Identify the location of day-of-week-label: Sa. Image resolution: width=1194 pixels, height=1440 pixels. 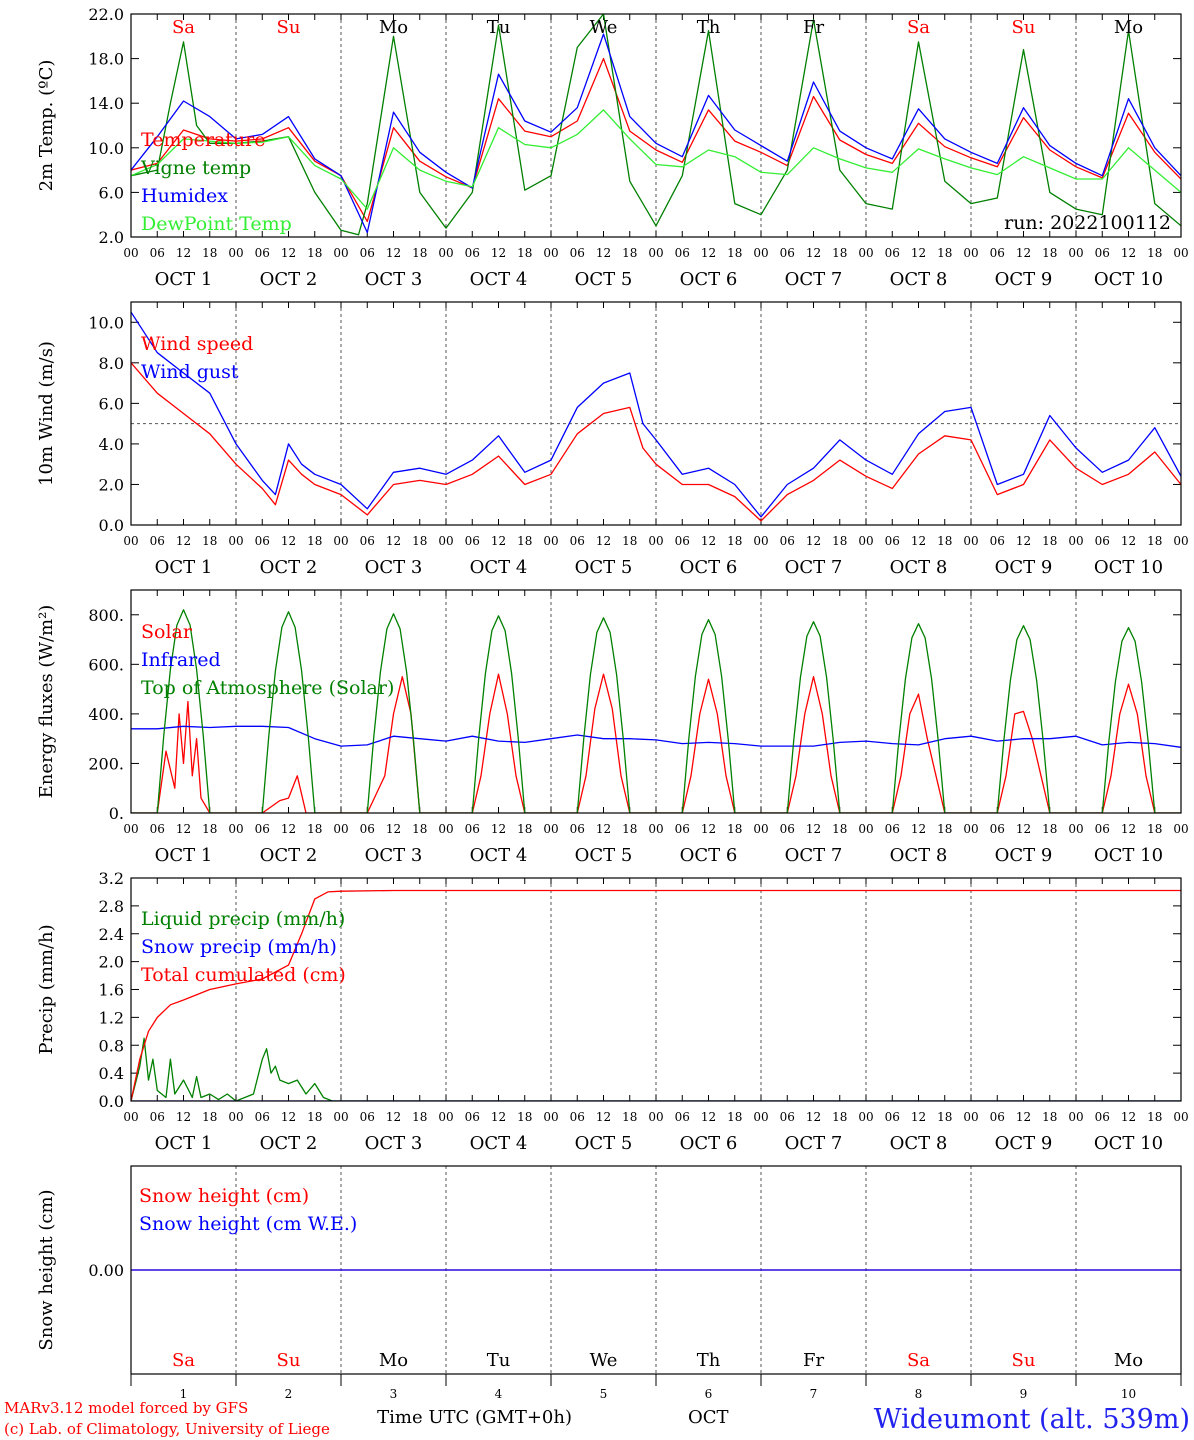
(918, 27).